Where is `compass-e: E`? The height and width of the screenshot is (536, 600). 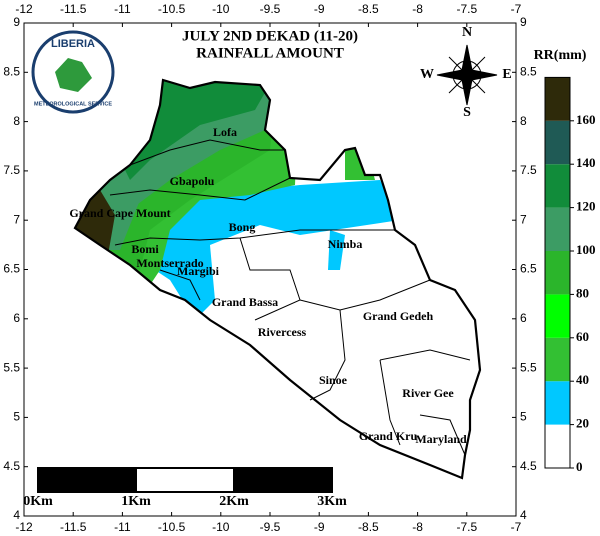
compass-e: E is located at coordinates (506, 74).